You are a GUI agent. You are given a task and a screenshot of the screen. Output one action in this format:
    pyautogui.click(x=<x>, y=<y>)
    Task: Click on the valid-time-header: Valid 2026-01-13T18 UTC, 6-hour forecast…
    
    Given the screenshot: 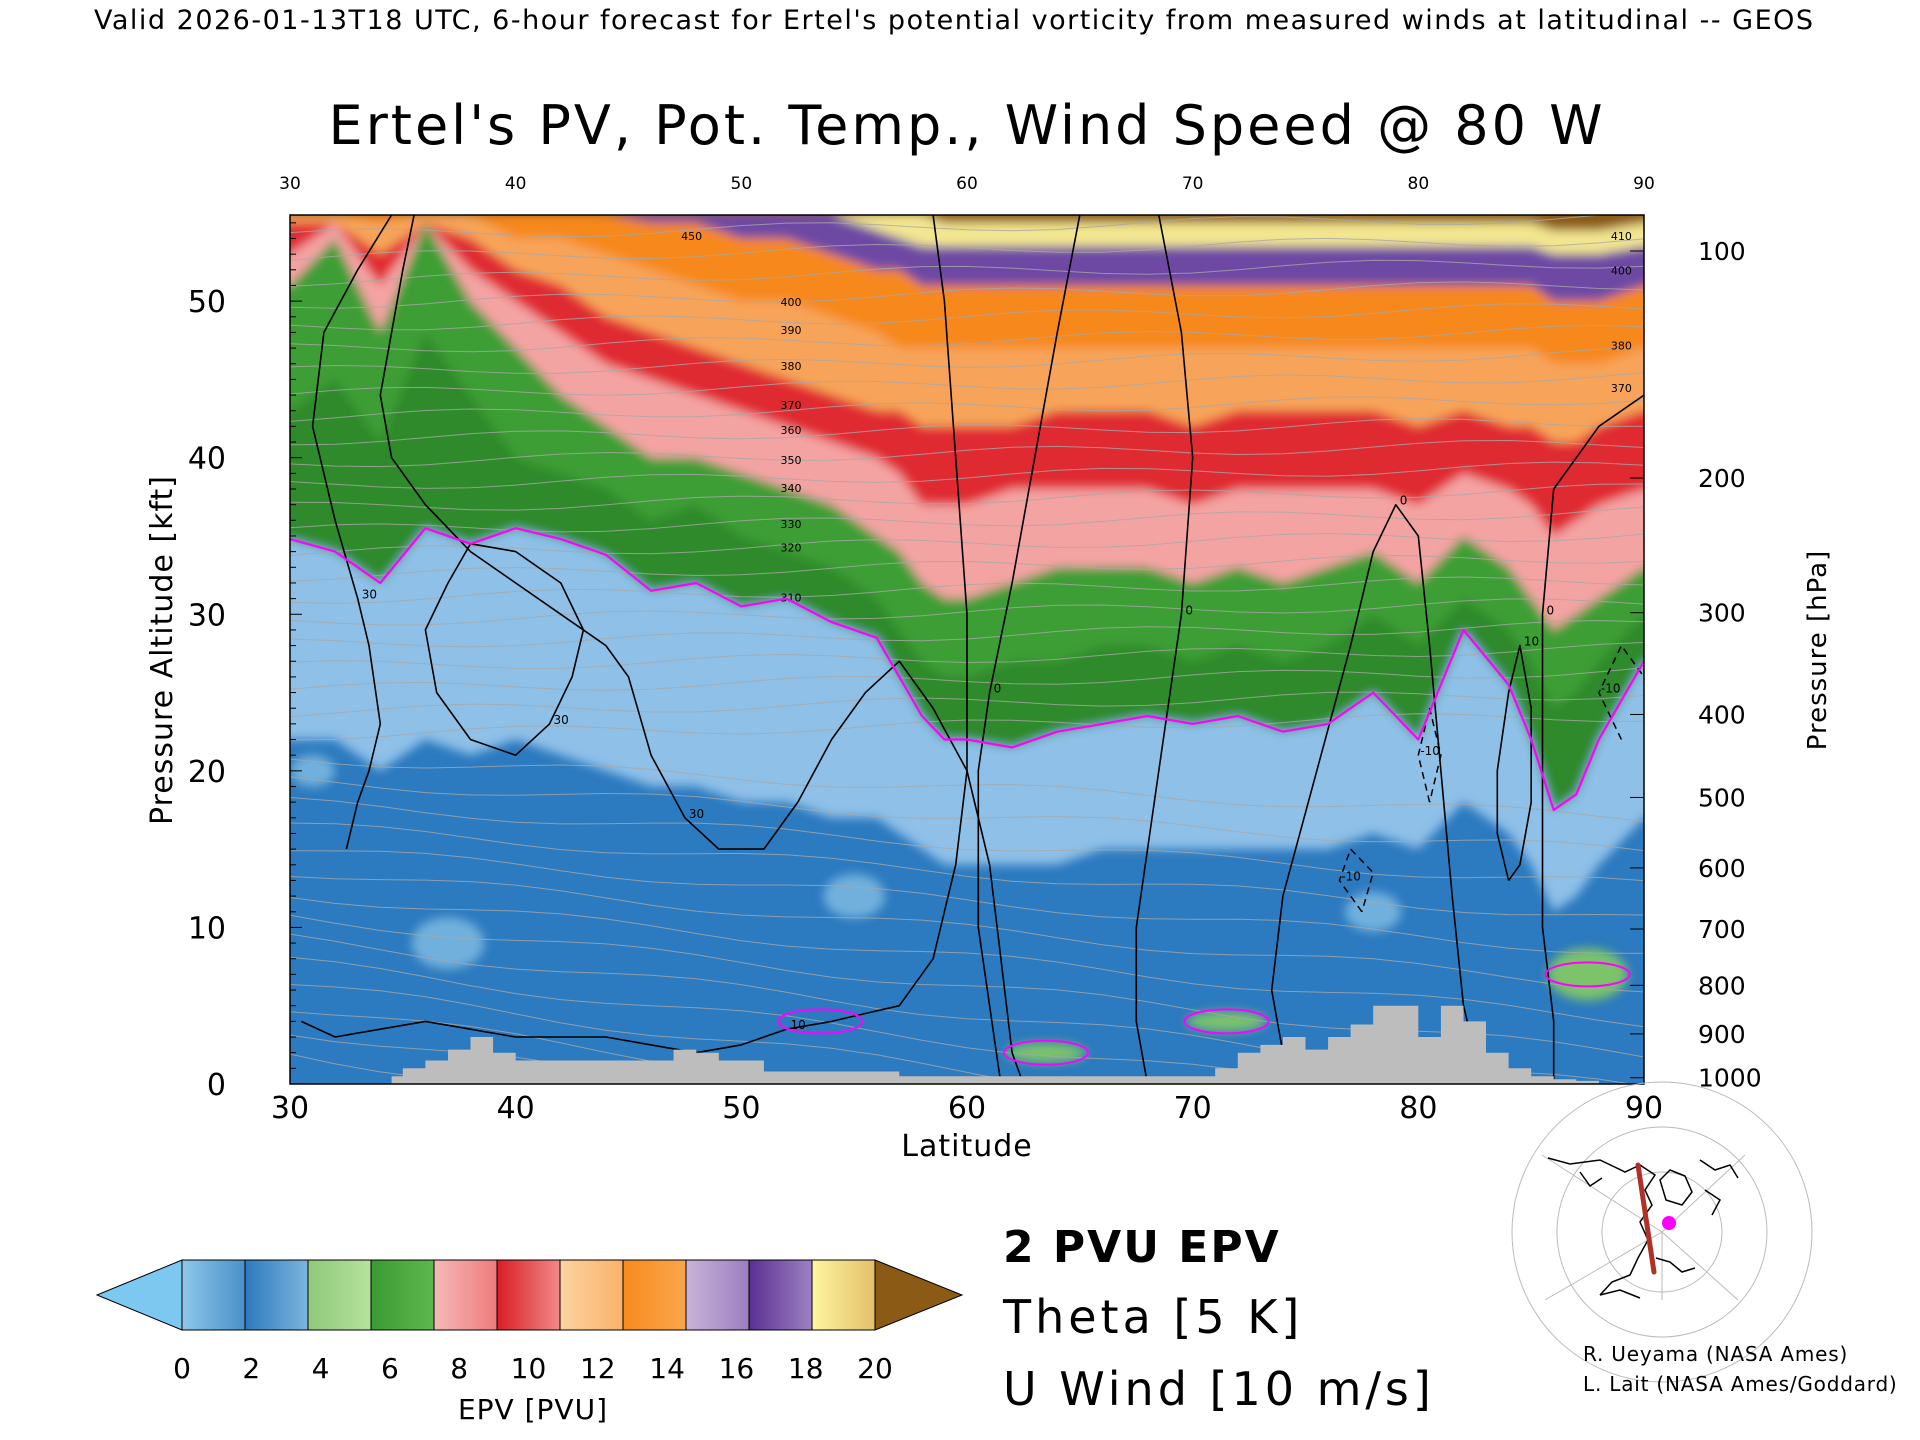 What is the action you would take?
    pyautogui.click(x=954, y=20)
    